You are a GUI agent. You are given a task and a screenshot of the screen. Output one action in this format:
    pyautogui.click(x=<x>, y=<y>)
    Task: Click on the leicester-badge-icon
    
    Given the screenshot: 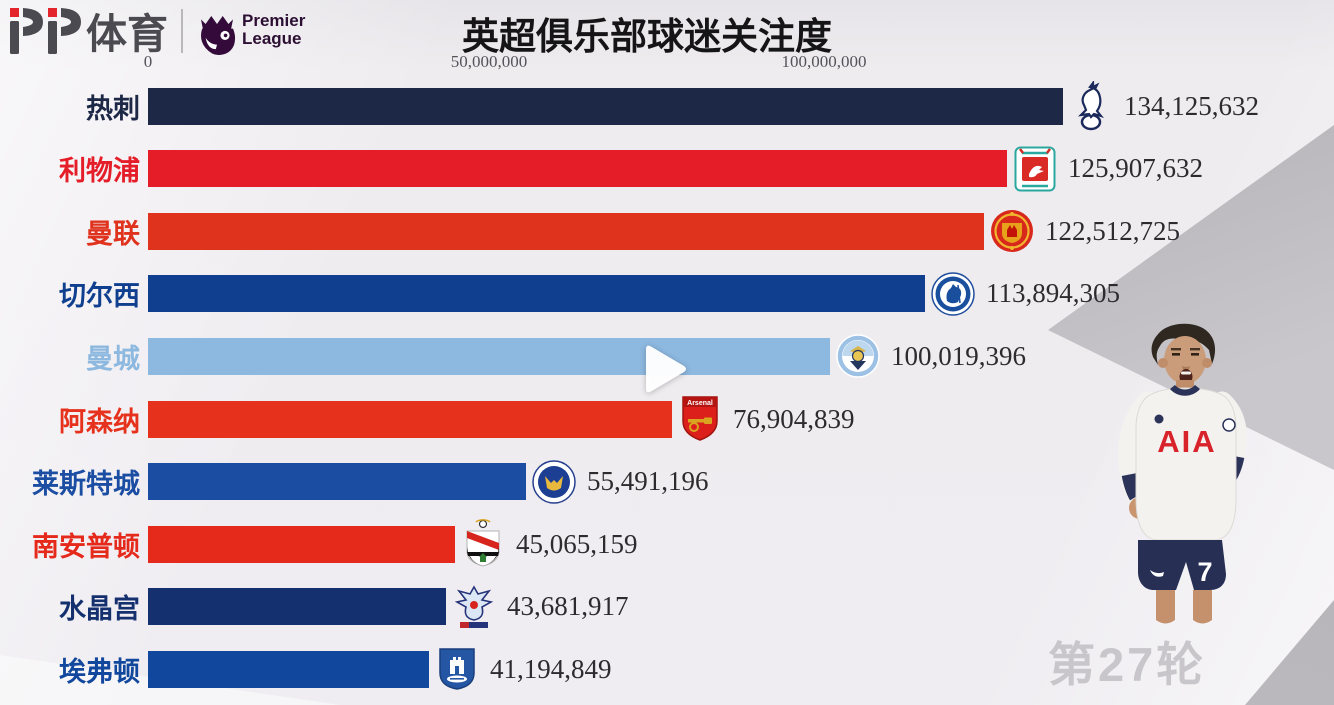 What is the action you would take?
    pyautogui.click(x=554, y=482)
    